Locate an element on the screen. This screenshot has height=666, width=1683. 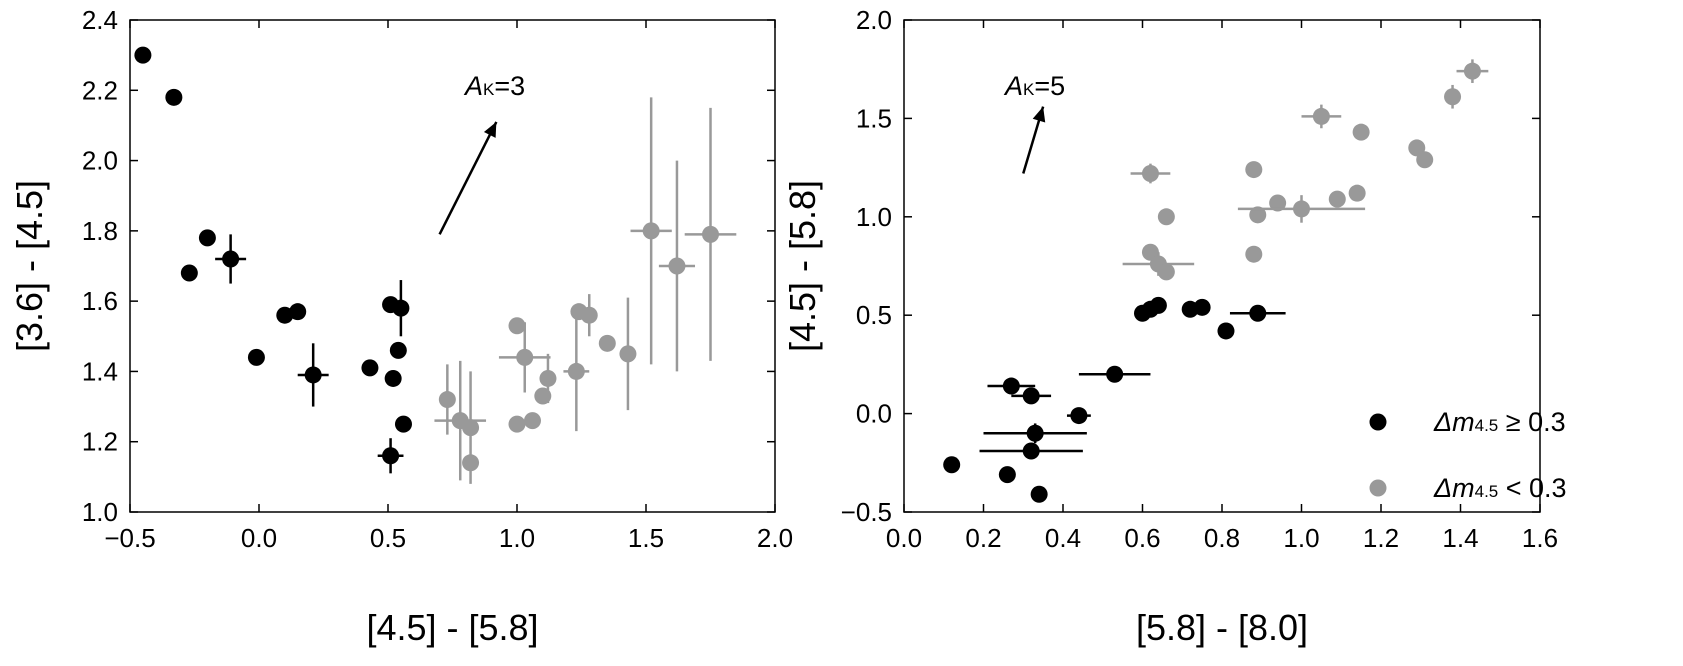
x-tick-label: 1.2 is located at coordinates (1381, 538).